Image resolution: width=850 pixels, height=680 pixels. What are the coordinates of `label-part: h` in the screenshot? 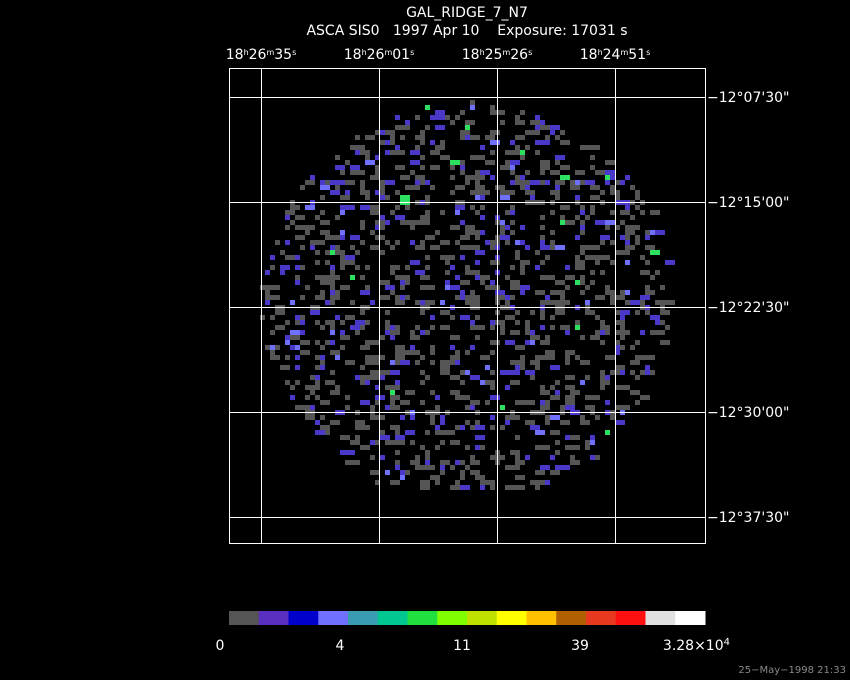 It's located at (482, 52).